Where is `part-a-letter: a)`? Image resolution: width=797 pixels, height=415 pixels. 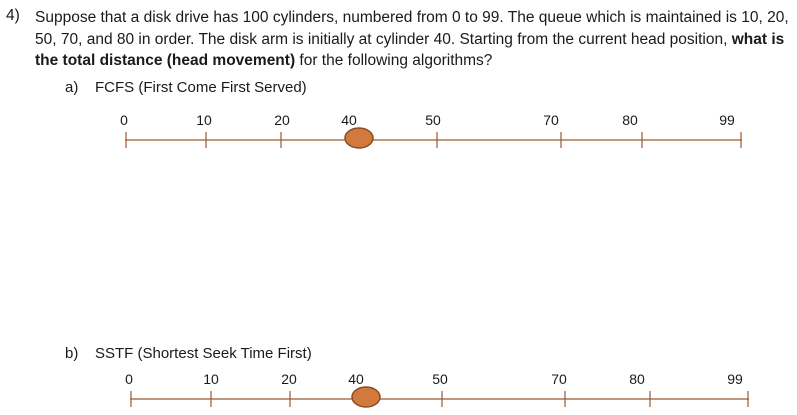
part-a-letter: a) is located at coordinates (72, 87).